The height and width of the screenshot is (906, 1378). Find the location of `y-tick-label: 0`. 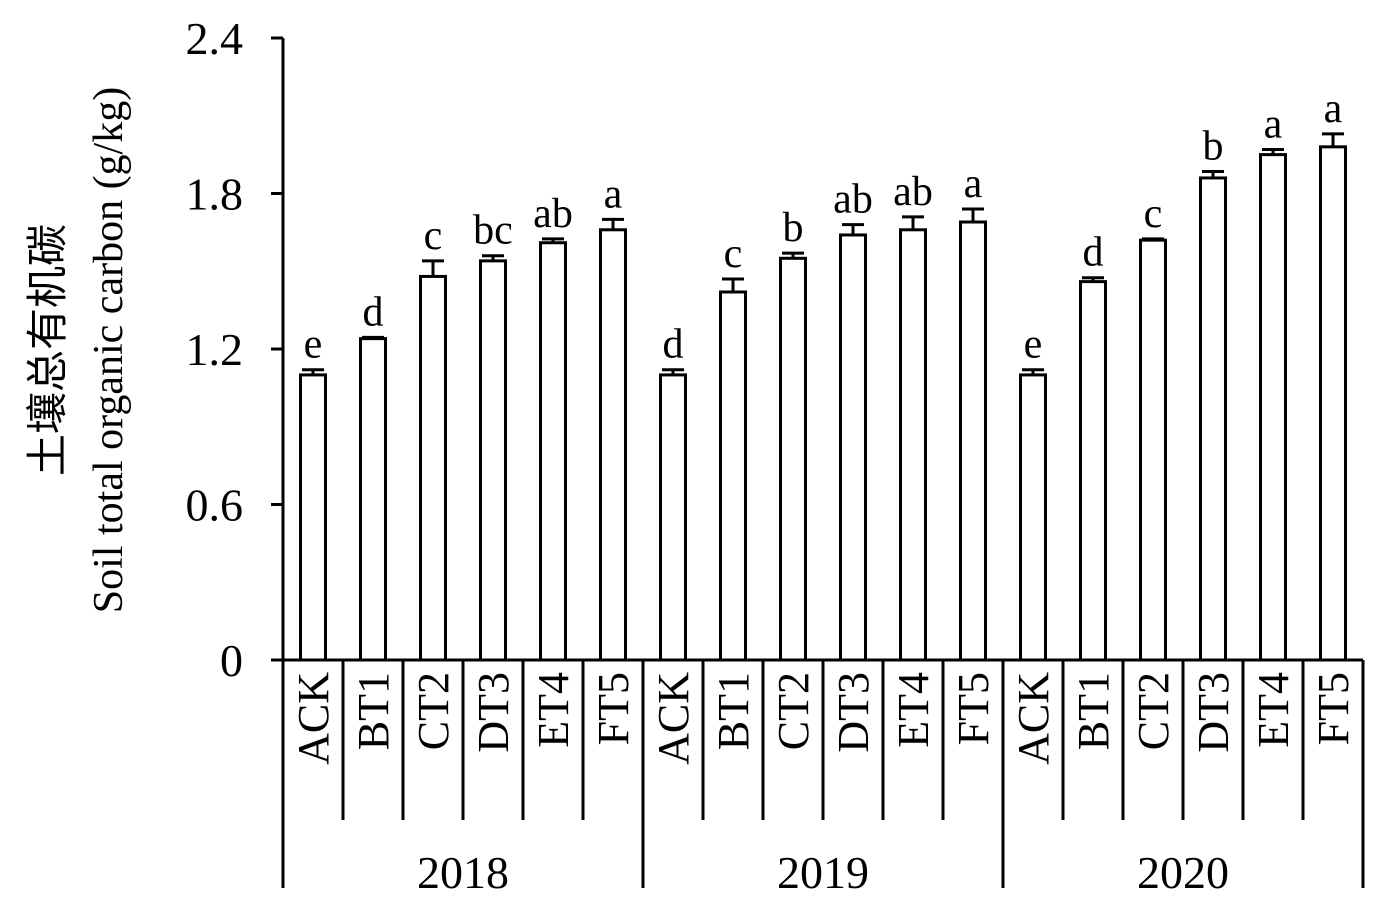

y-tick-label: 0 is located at coordinates (231, 660).